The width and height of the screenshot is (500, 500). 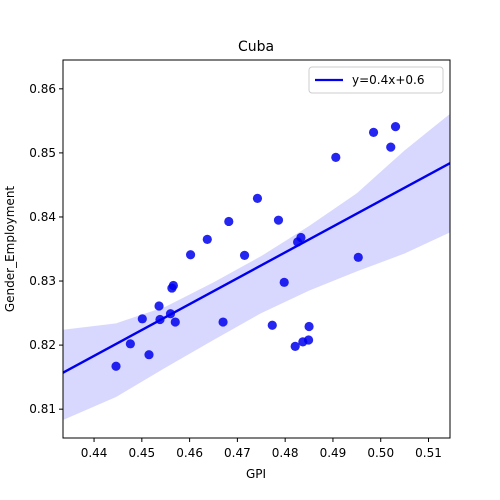 I want to click on x-ticks: 0.44 0.45 0.46 0.47 0.48 0.49 0.50 0.51, so click(x=261, y=449).